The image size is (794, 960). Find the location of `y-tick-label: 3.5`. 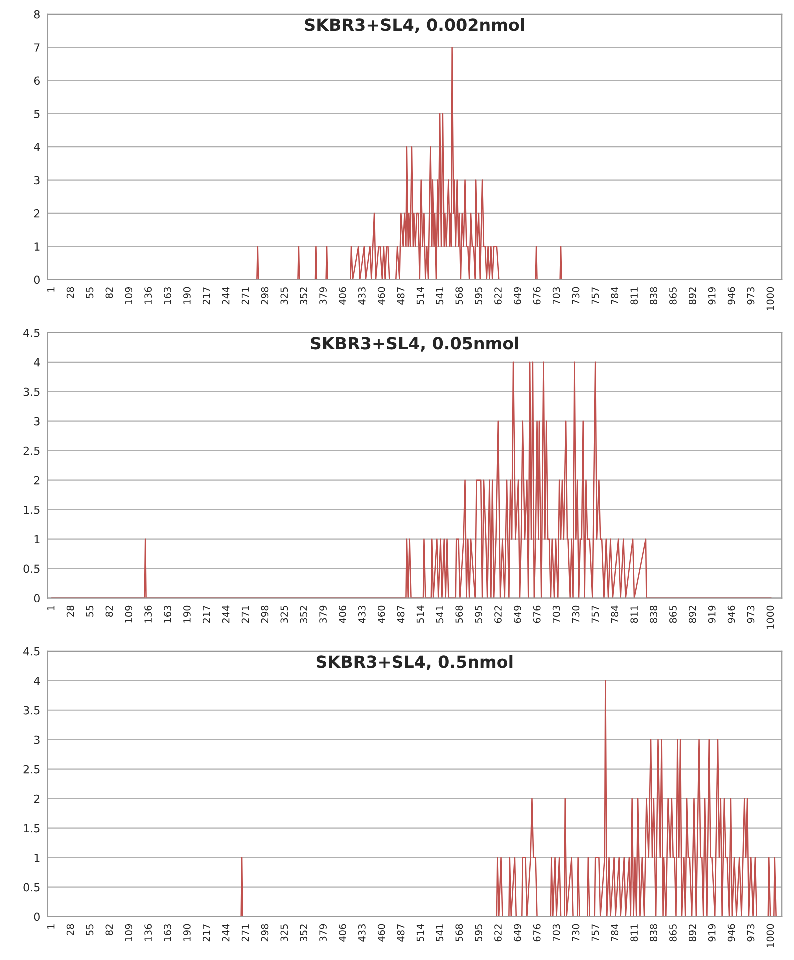

y-tick-label: 3.5 is located at coordinates (32, 710).